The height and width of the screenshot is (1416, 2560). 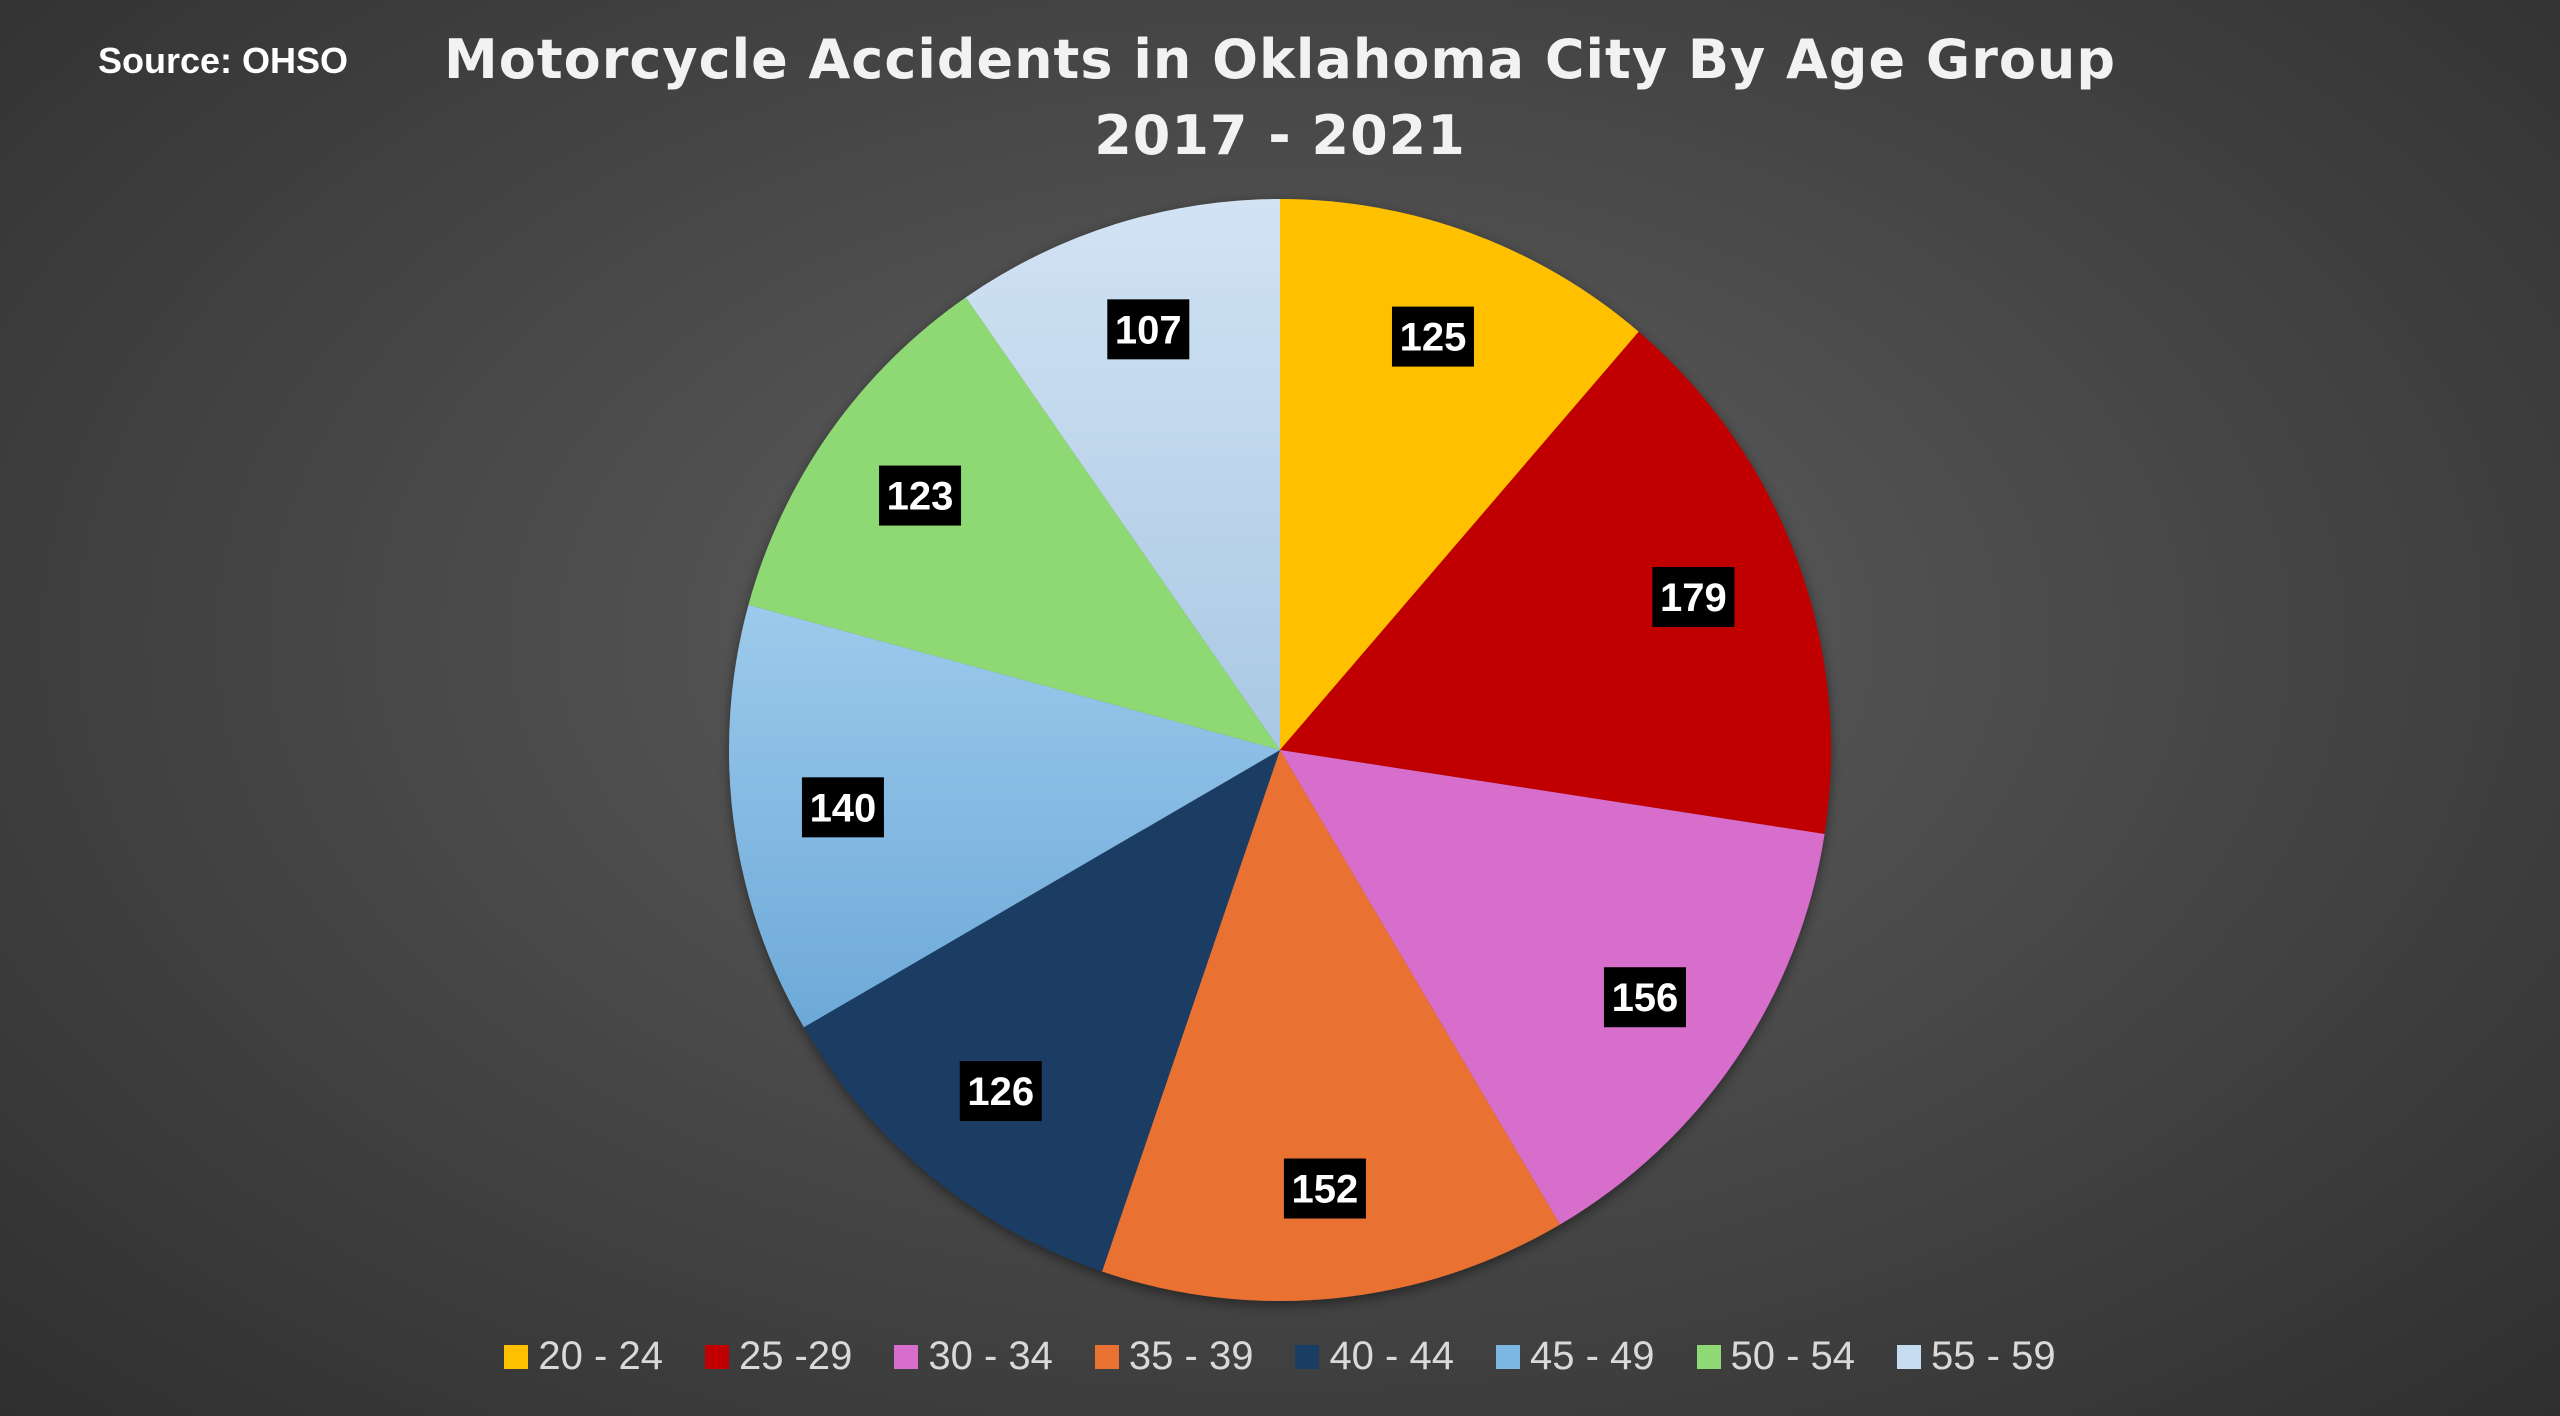 I want to click on data-label-text: 107, so click(x=1148, y=330).